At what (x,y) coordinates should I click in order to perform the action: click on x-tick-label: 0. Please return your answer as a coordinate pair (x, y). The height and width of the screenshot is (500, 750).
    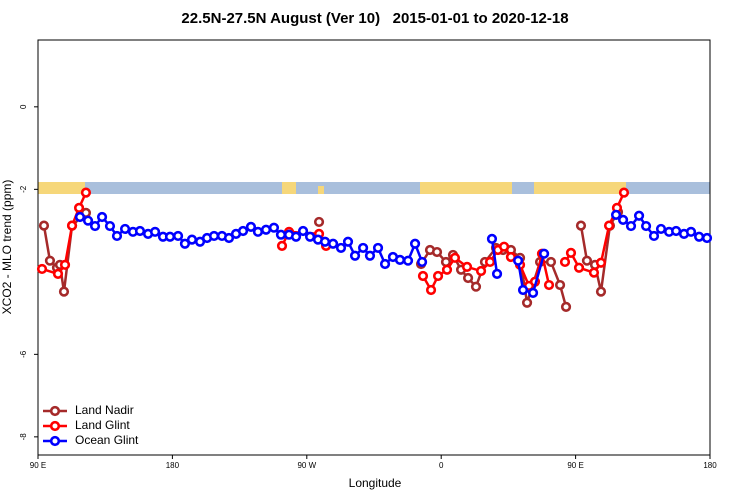
    Looking at the image, I should click on (441, 465).